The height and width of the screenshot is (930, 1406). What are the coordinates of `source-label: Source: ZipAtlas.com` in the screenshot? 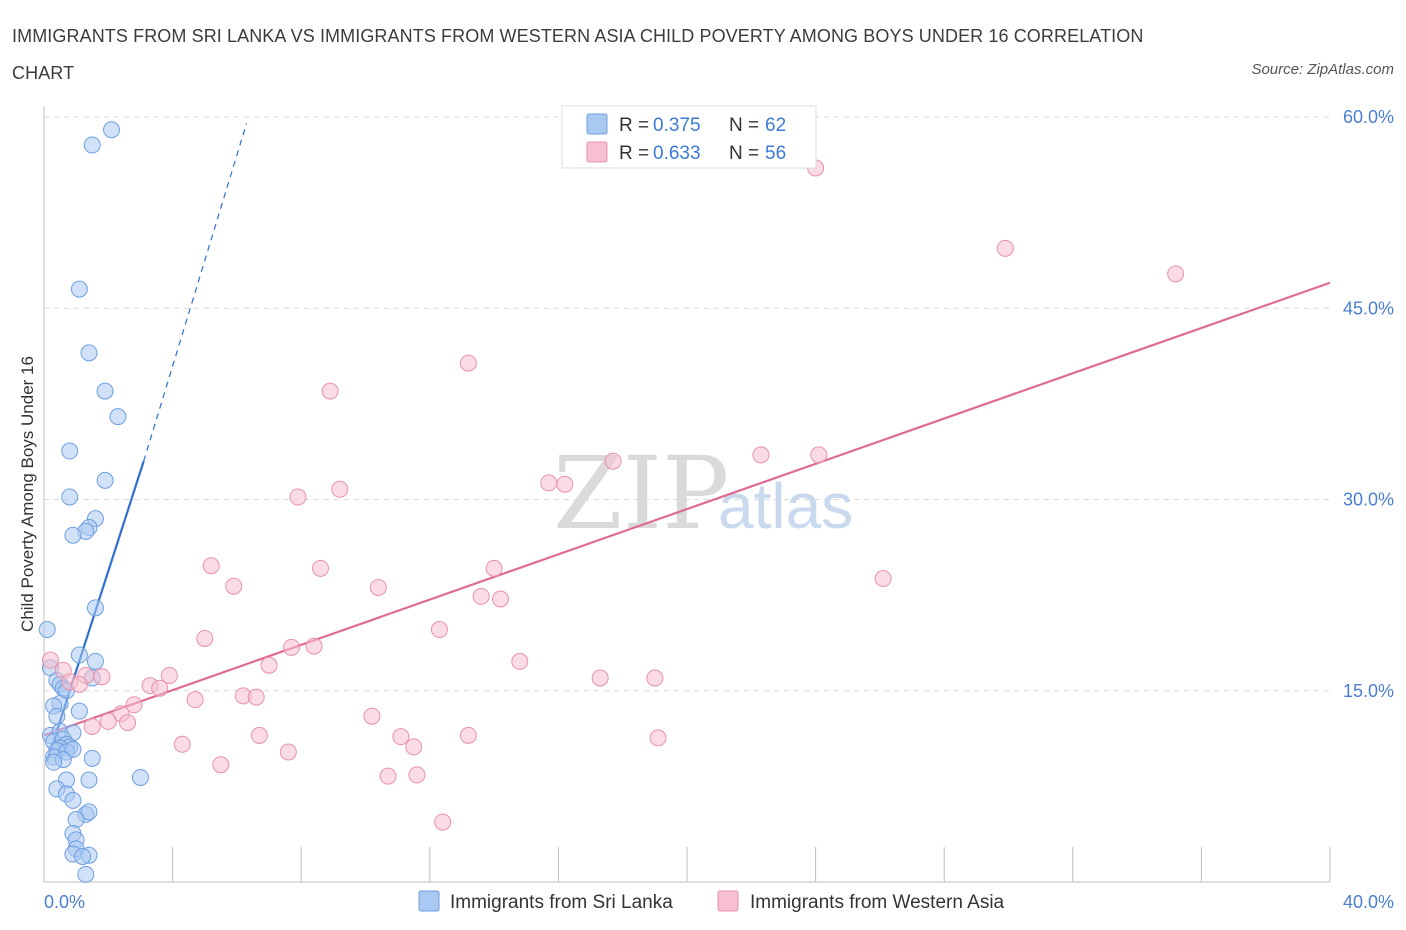 It's located at (1322, 69).